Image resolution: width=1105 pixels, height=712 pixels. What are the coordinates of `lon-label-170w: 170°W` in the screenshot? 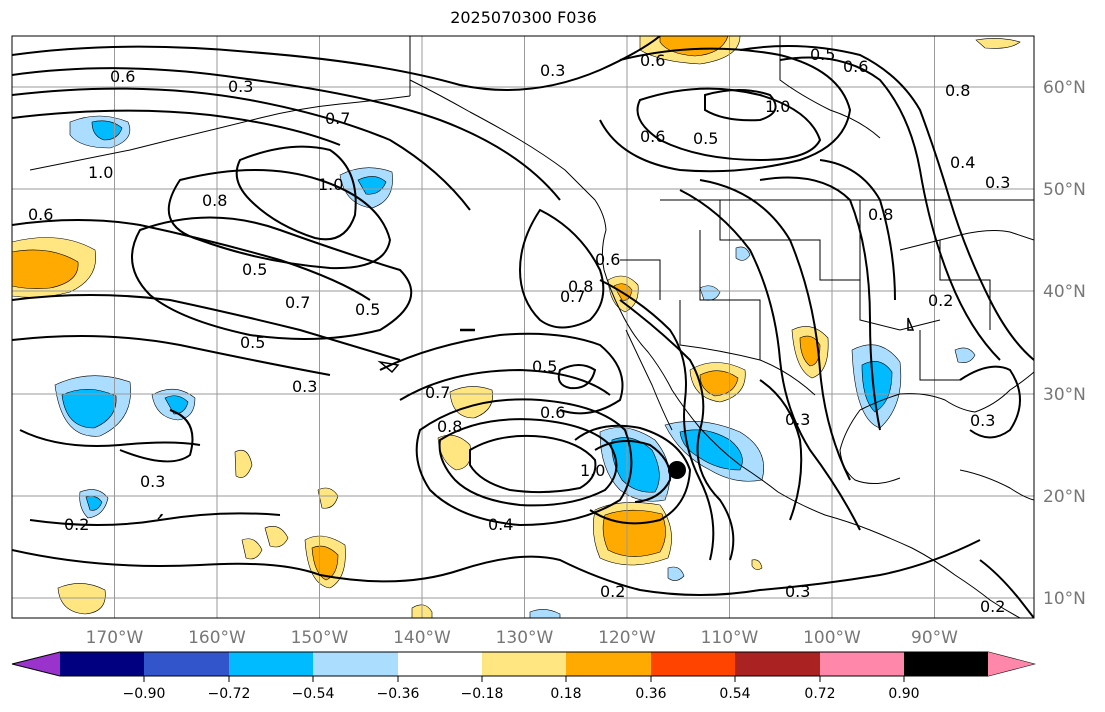 It's located at (115, 638).